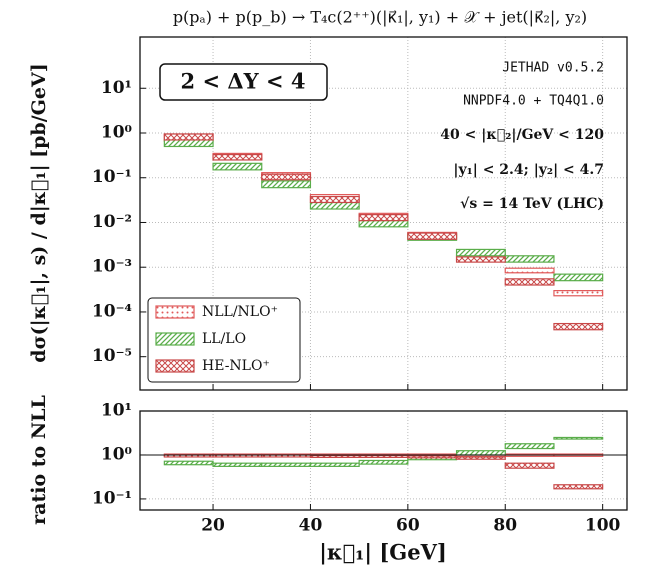 The image size is (647, 577). Describe the element at coordinates (532, 204) in the screenshot. I see `annotation: √s = 14 TeV (LHC)` at that location.